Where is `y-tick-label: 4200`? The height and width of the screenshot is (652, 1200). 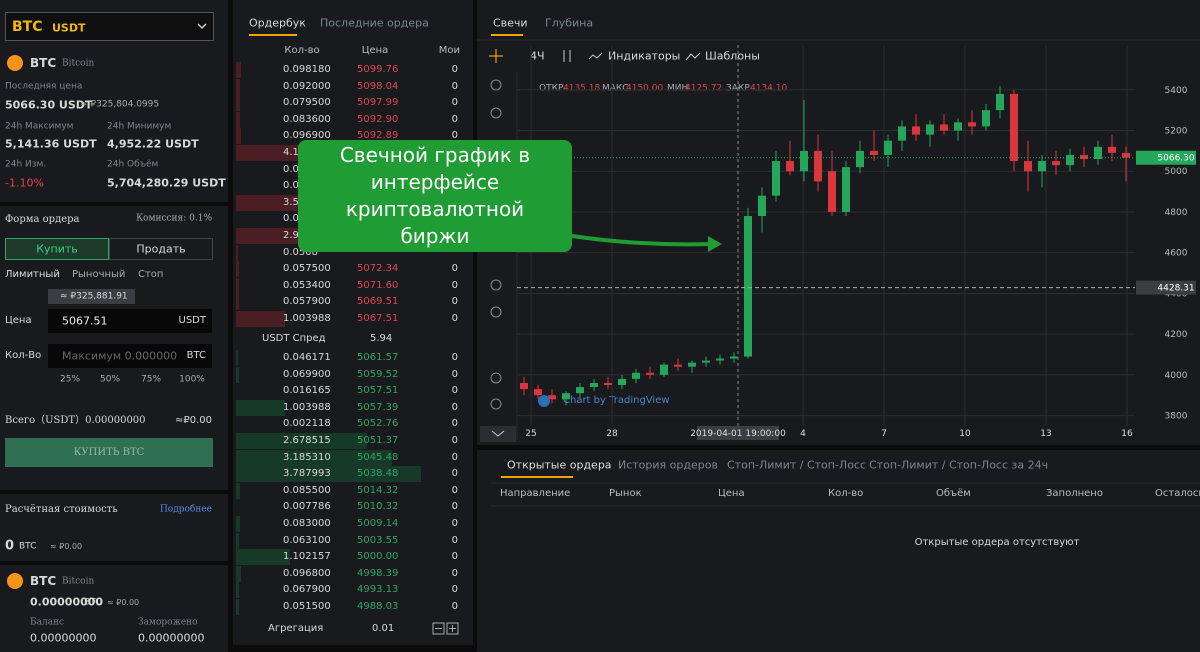
y-tick-label: 4200 is located at coordinates (1176, 335).